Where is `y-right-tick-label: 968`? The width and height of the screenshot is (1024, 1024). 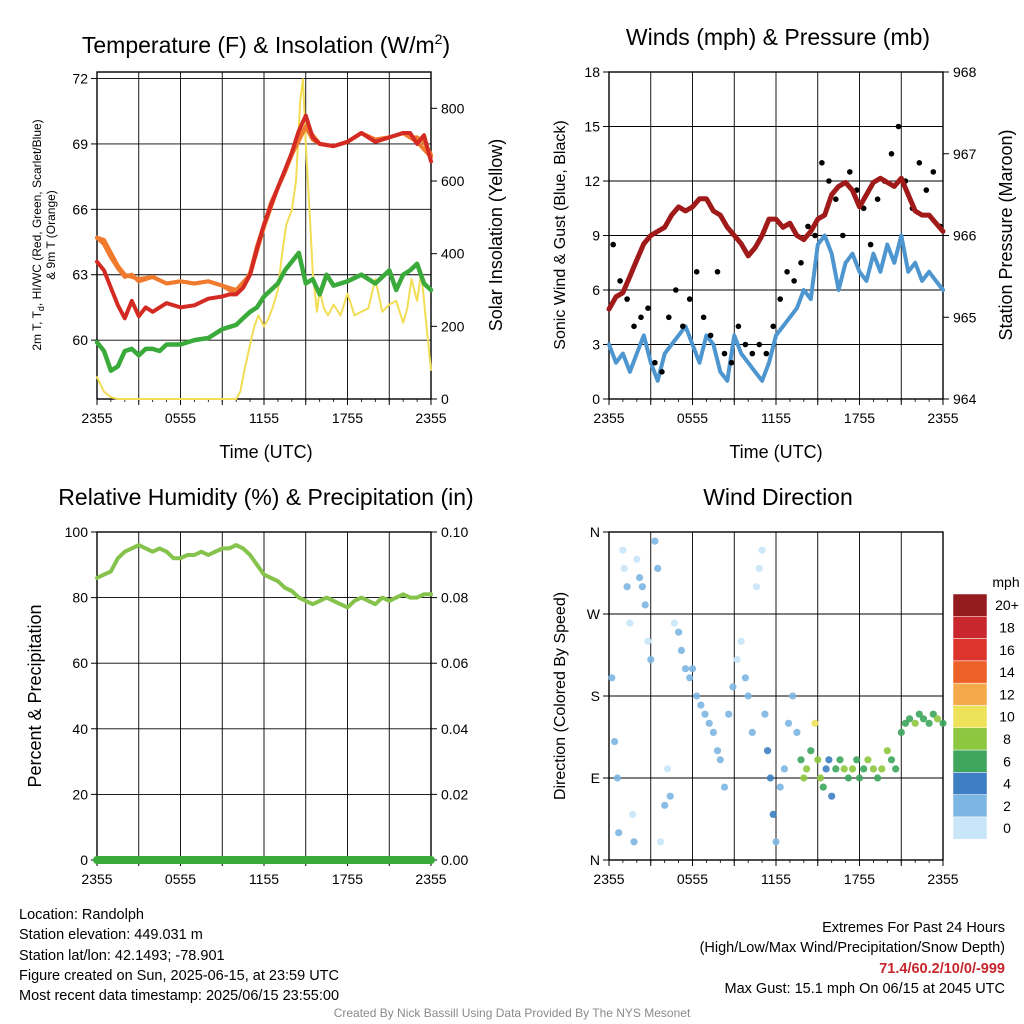 y-right-tick-label: 968 is located at coordinates (965, 72).